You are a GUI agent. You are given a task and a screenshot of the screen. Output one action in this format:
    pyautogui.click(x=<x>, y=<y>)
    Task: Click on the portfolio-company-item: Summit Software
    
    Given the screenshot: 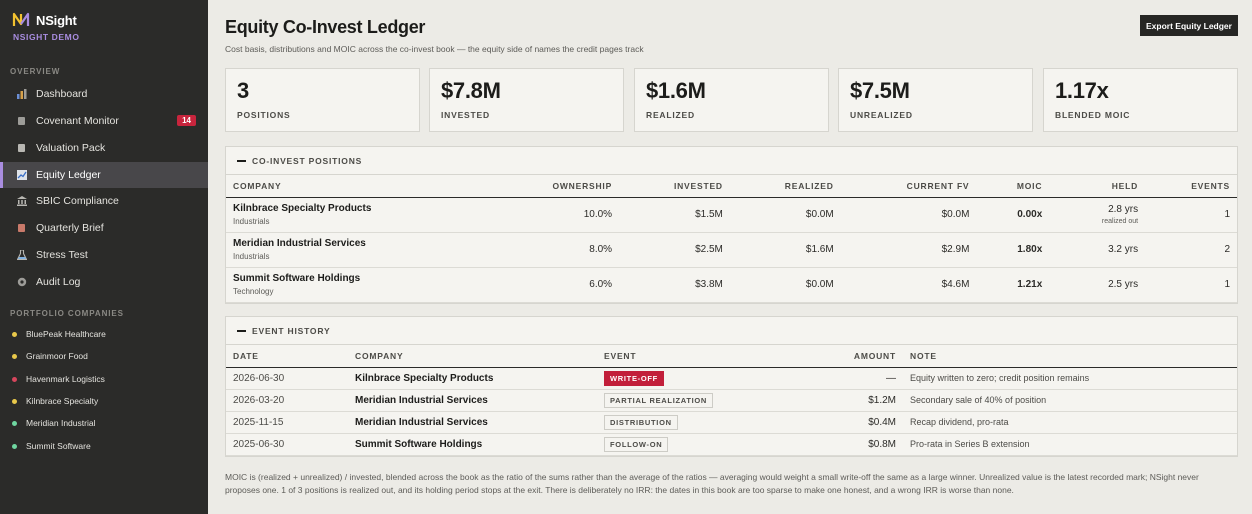 What is the action you would take?
    pyautogui.click(x=51, y=446)
    